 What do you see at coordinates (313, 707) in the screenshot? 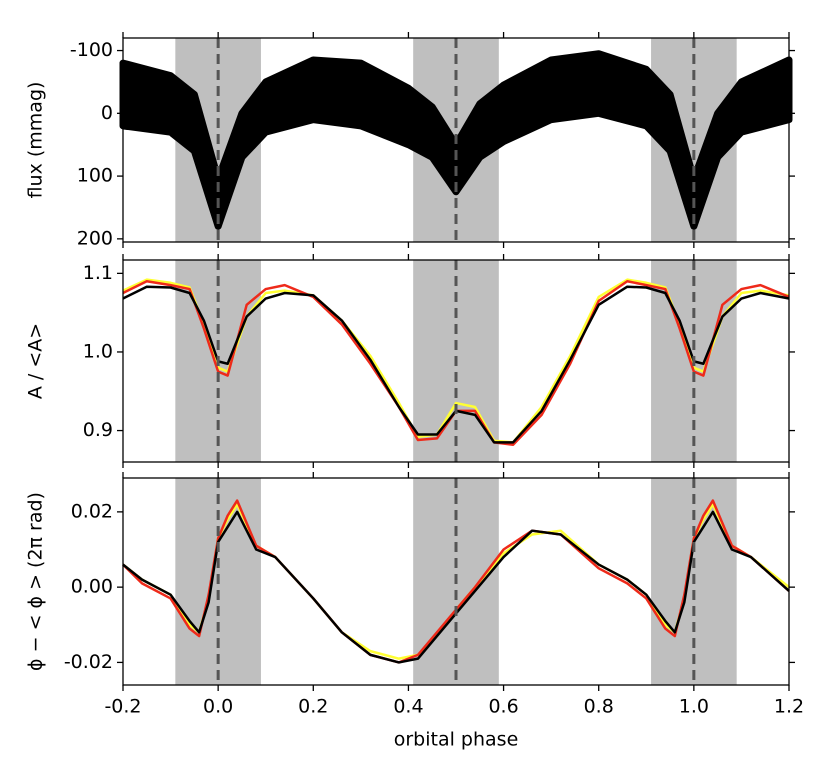
I see `x-tick-label: 0.2` at bounding box center [313, 707].